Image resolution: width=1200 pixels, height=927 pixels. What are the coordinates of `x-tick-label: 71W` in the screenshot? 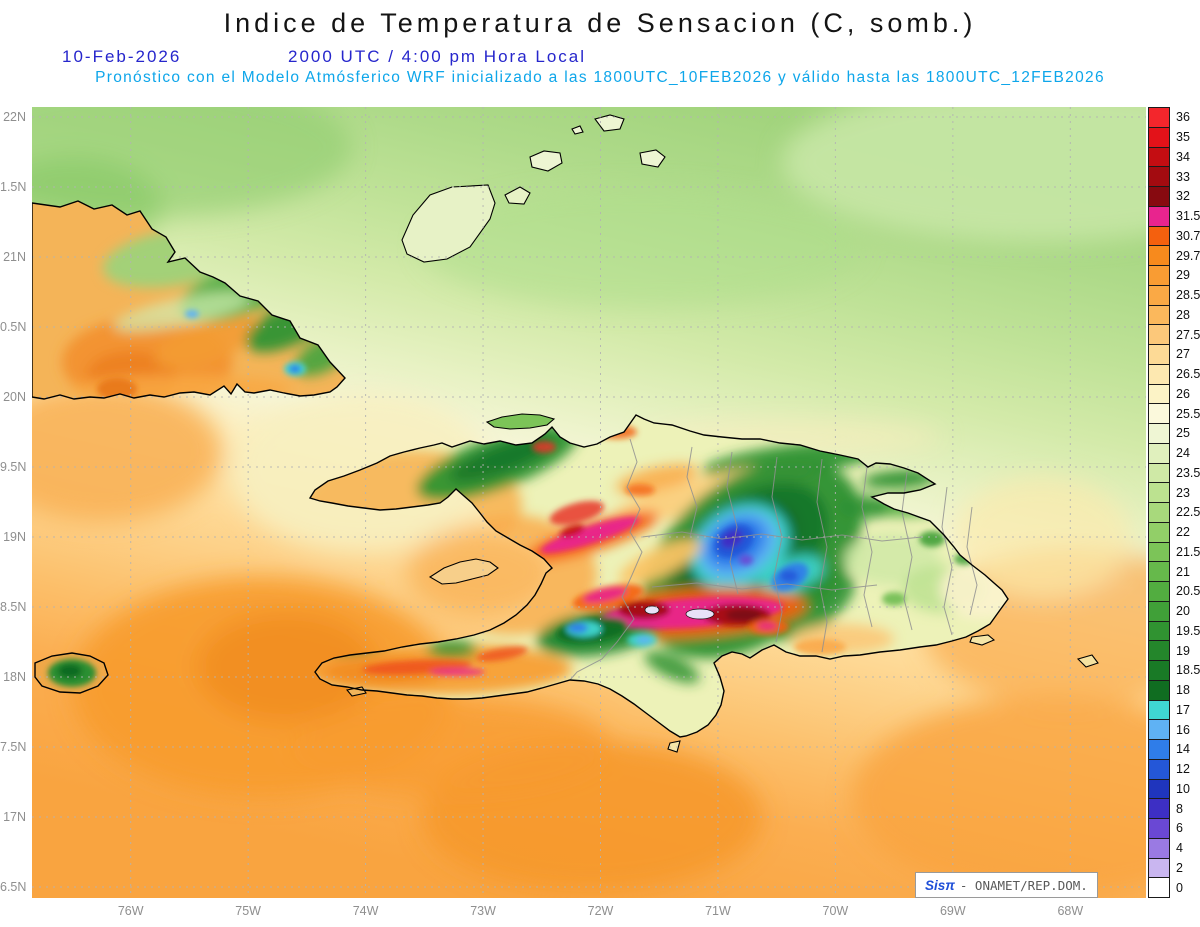 It's located at (718, 911).